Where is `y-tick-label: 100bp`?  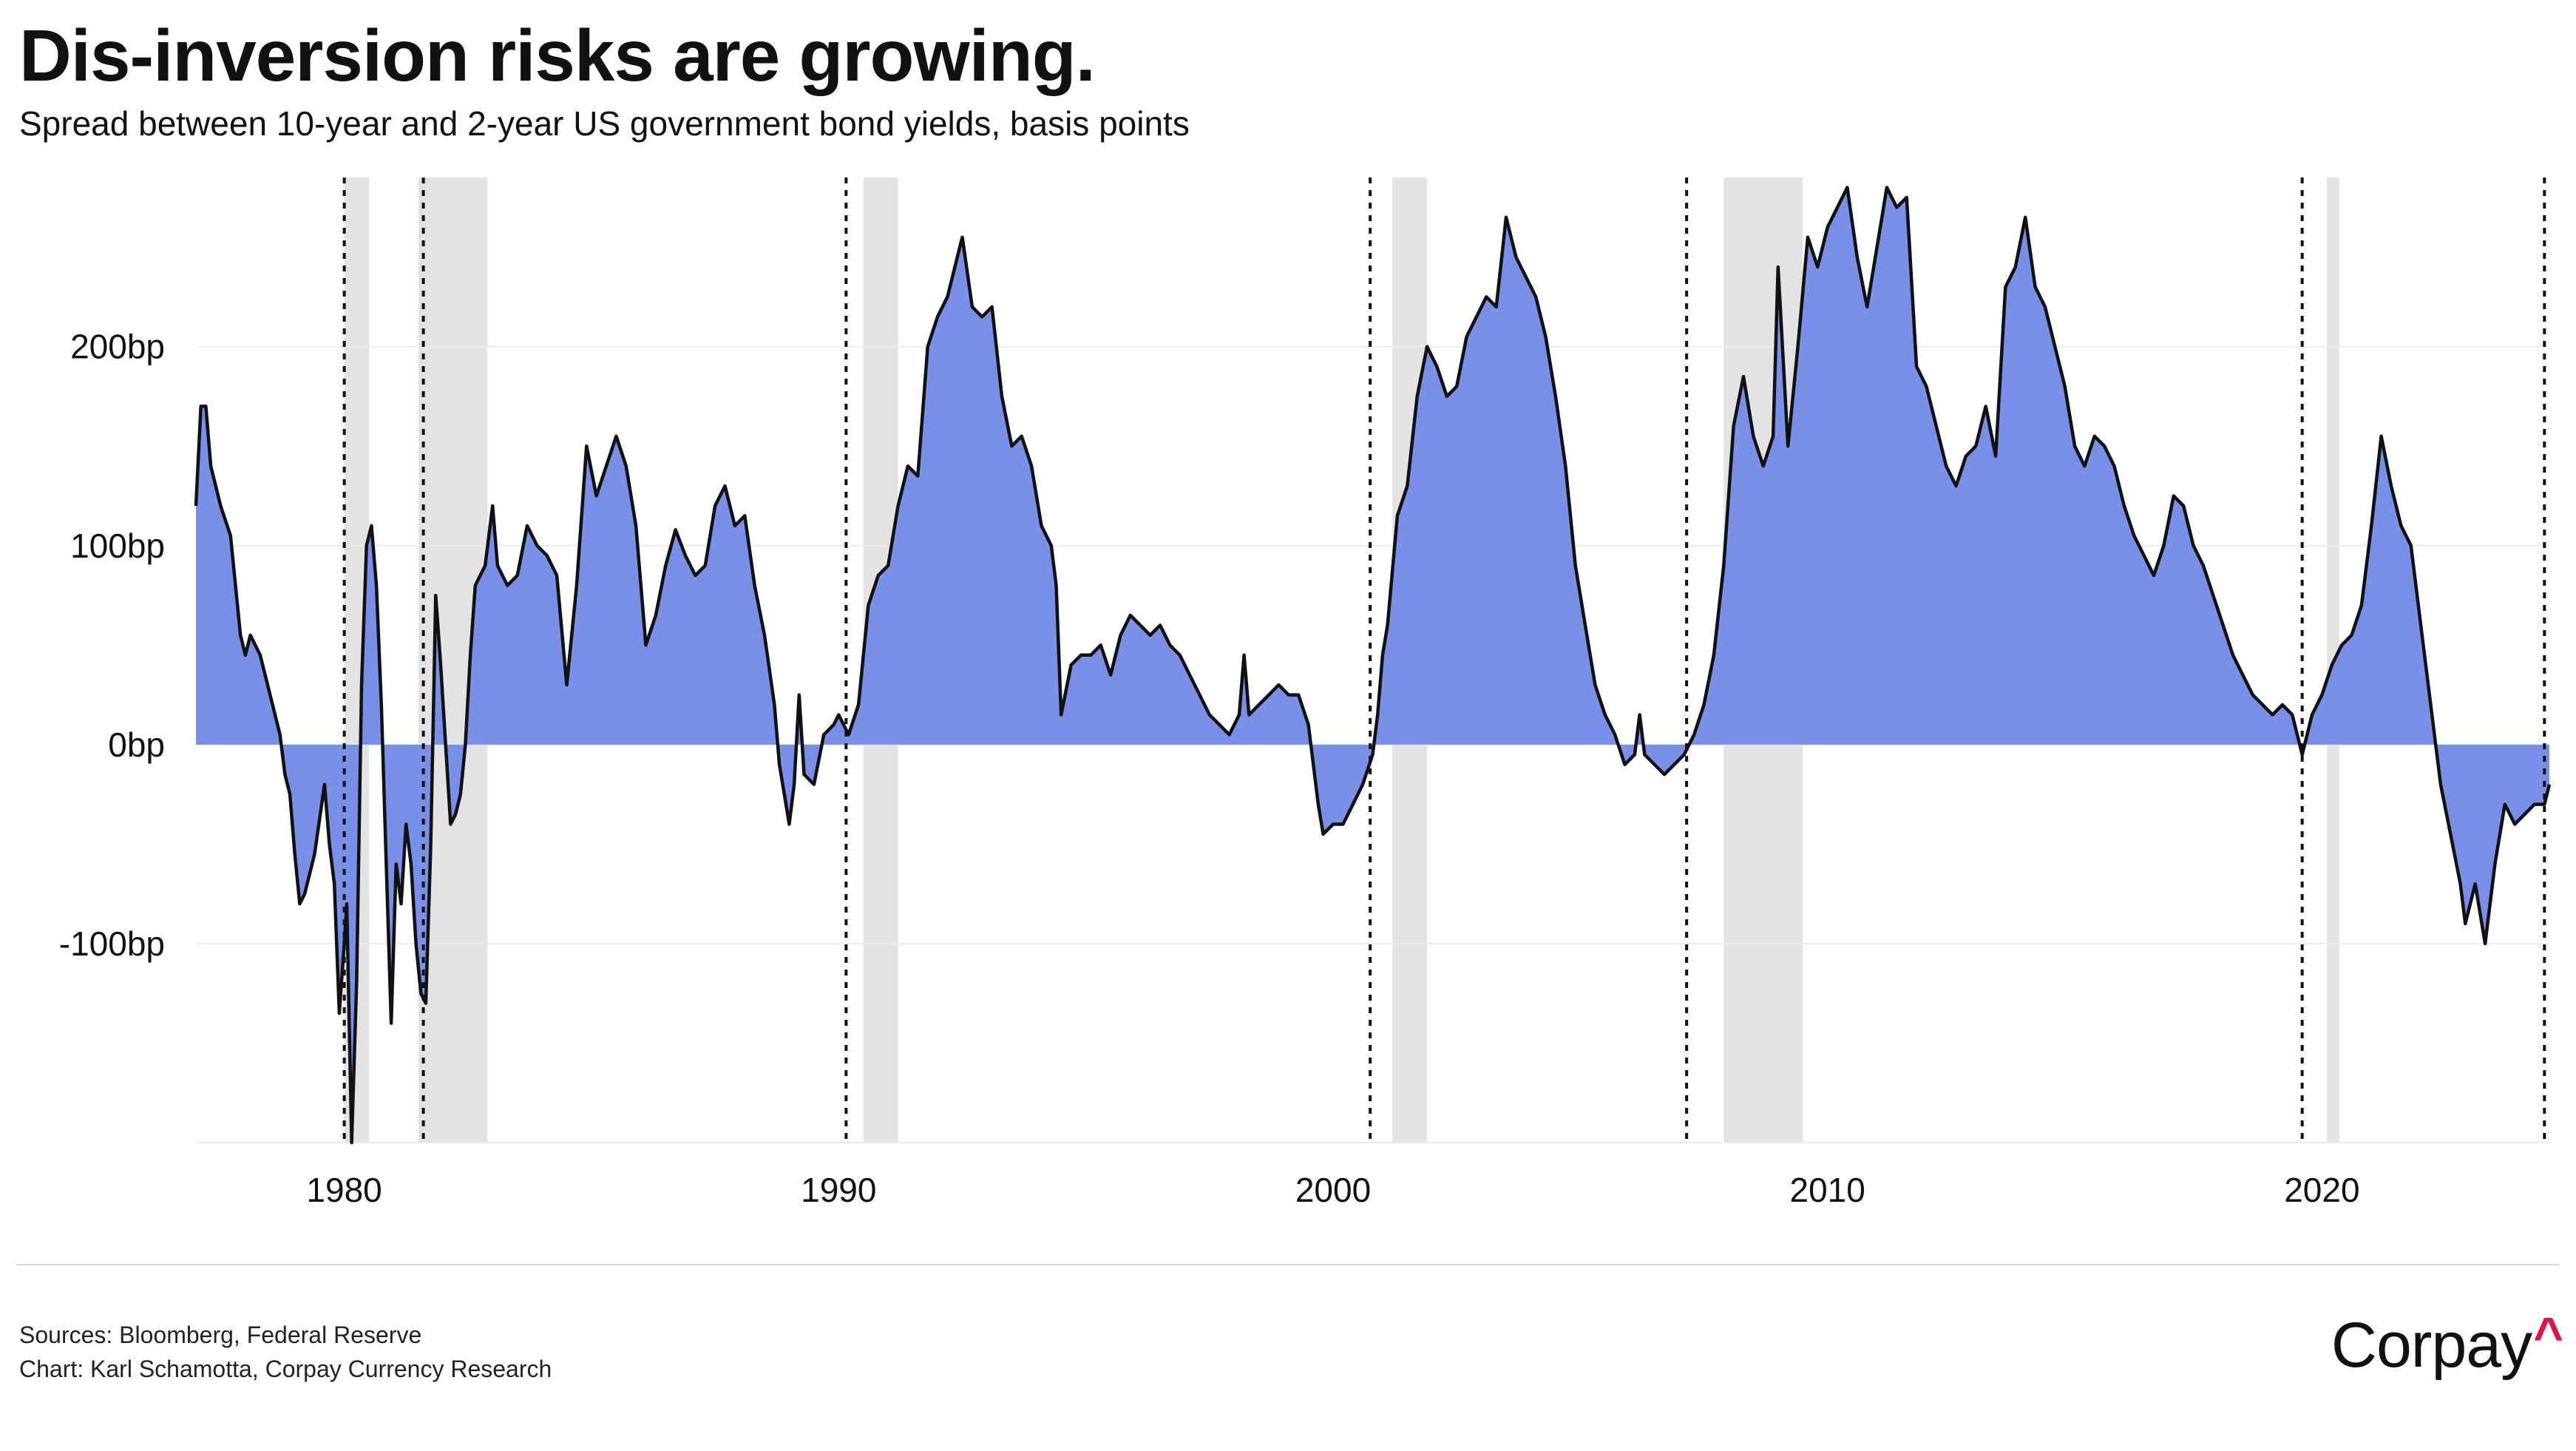
y-tick-label: 100bp is located at coordinates (117, 546).